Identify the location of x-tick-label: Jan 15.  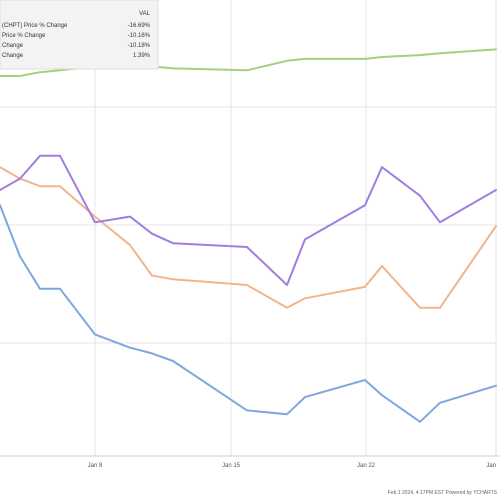
(231, 466).